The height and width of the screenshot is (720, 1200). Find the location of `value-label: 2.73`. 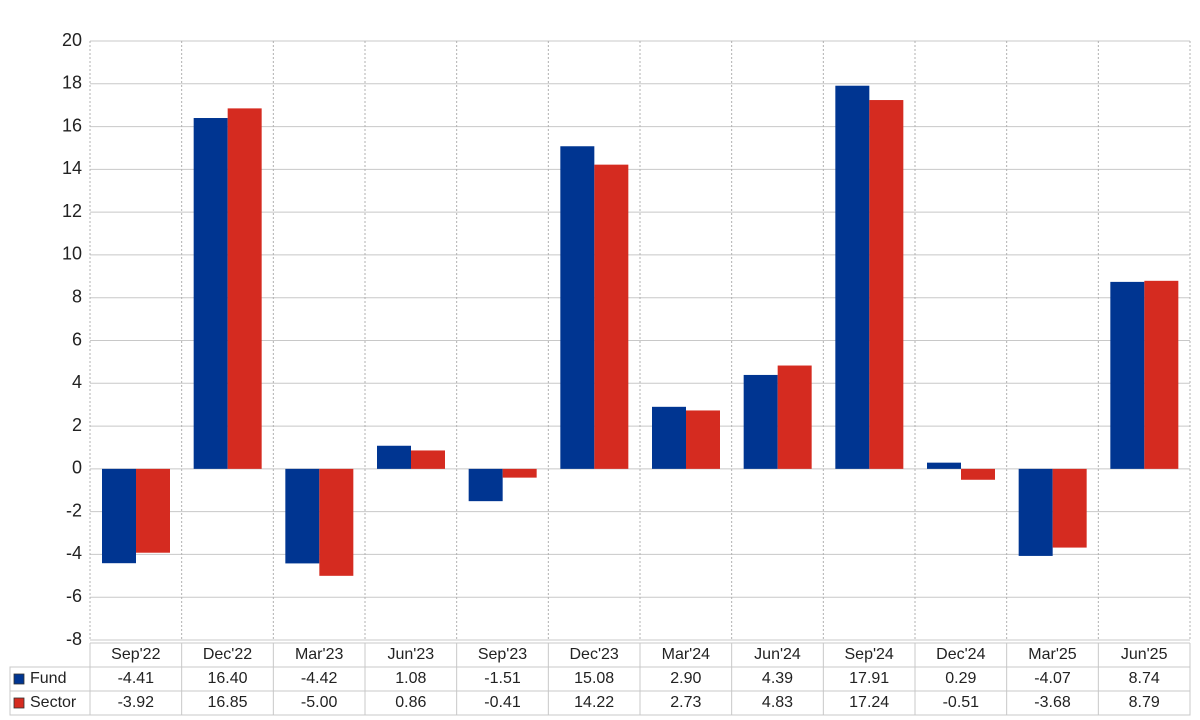

value-label: 2.73 is located at coordinates (685, 702).